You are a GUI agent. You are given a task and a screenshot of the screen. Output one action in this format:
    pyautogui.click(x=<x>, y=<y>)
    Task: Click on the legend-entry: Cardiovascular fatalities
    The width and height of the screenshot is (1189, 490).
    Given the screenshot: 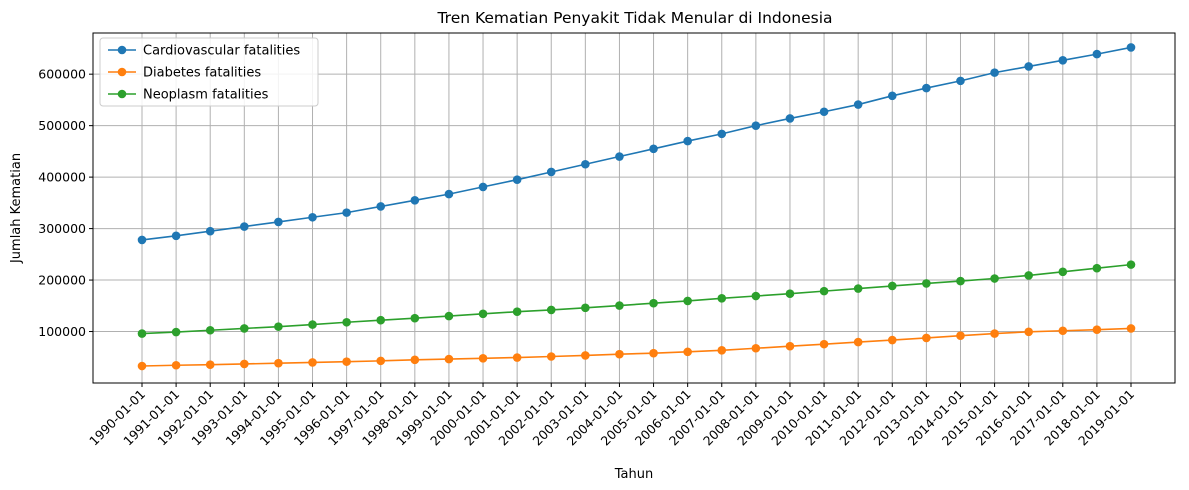 What is the action you would take?
    pyautogui.click(x=204, y=51)
    